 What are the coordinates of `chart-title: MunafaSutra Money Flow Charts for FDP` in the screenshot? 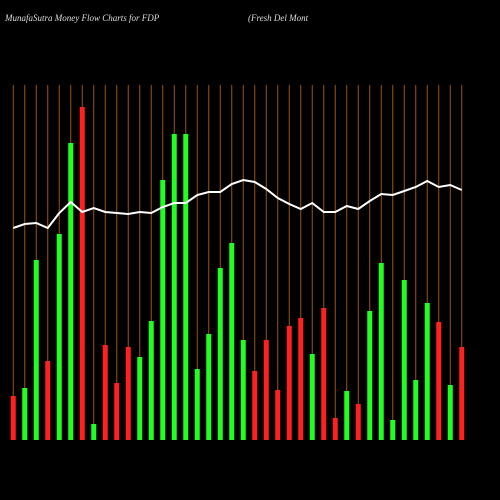 It's located at (82, 18).